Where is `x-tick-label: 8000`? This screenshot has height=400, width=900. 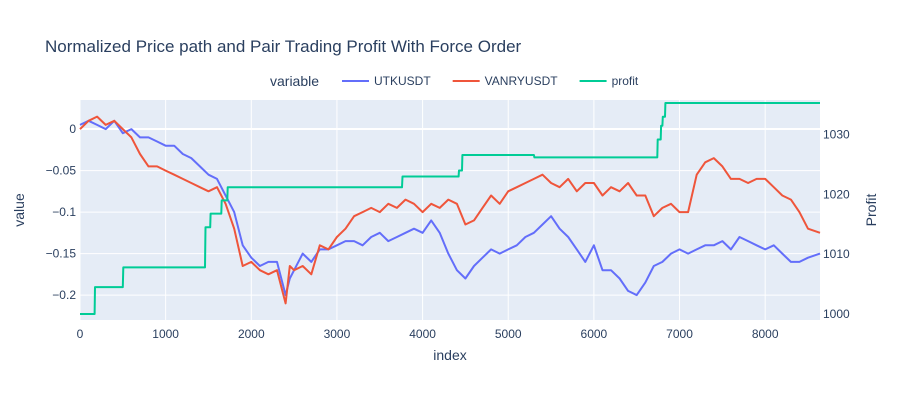
x-tick-label: 8000 is located at coordinates (765, 334).